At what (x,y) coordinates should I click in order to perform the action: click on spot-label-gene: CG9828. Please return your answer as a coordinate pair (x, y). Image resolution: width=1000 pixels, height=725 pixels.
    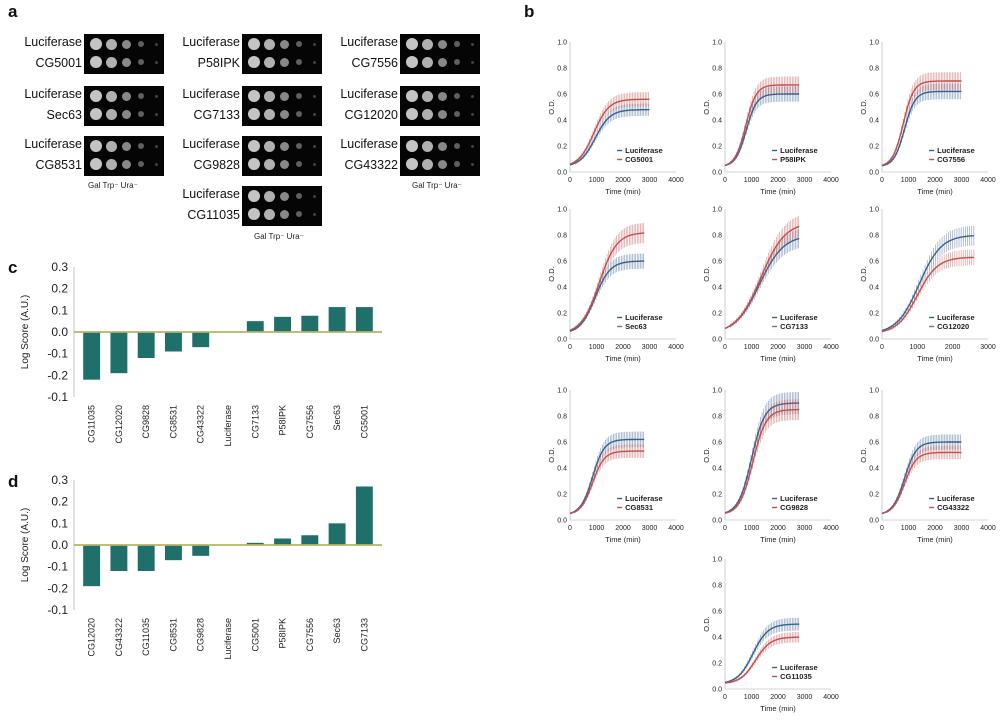
    Looking at the image, I should click on (216, 165).